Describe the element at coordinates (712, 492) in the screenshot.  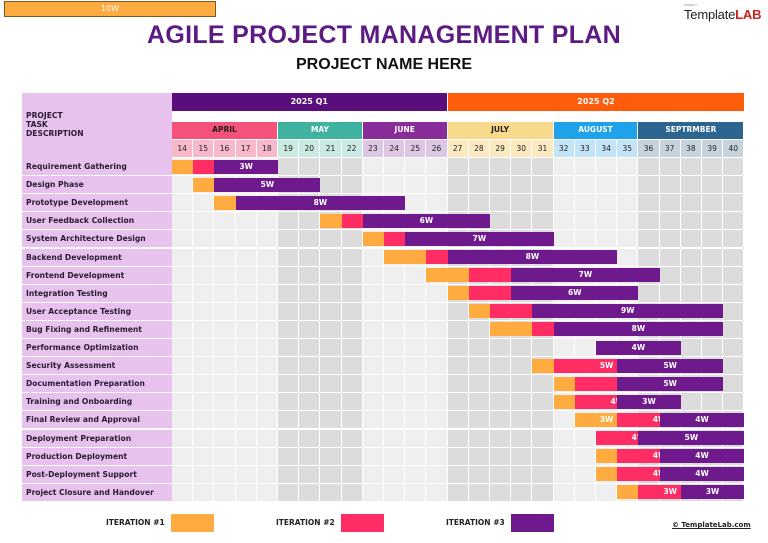
I see `iteration-3-bar: 3W` at that location.